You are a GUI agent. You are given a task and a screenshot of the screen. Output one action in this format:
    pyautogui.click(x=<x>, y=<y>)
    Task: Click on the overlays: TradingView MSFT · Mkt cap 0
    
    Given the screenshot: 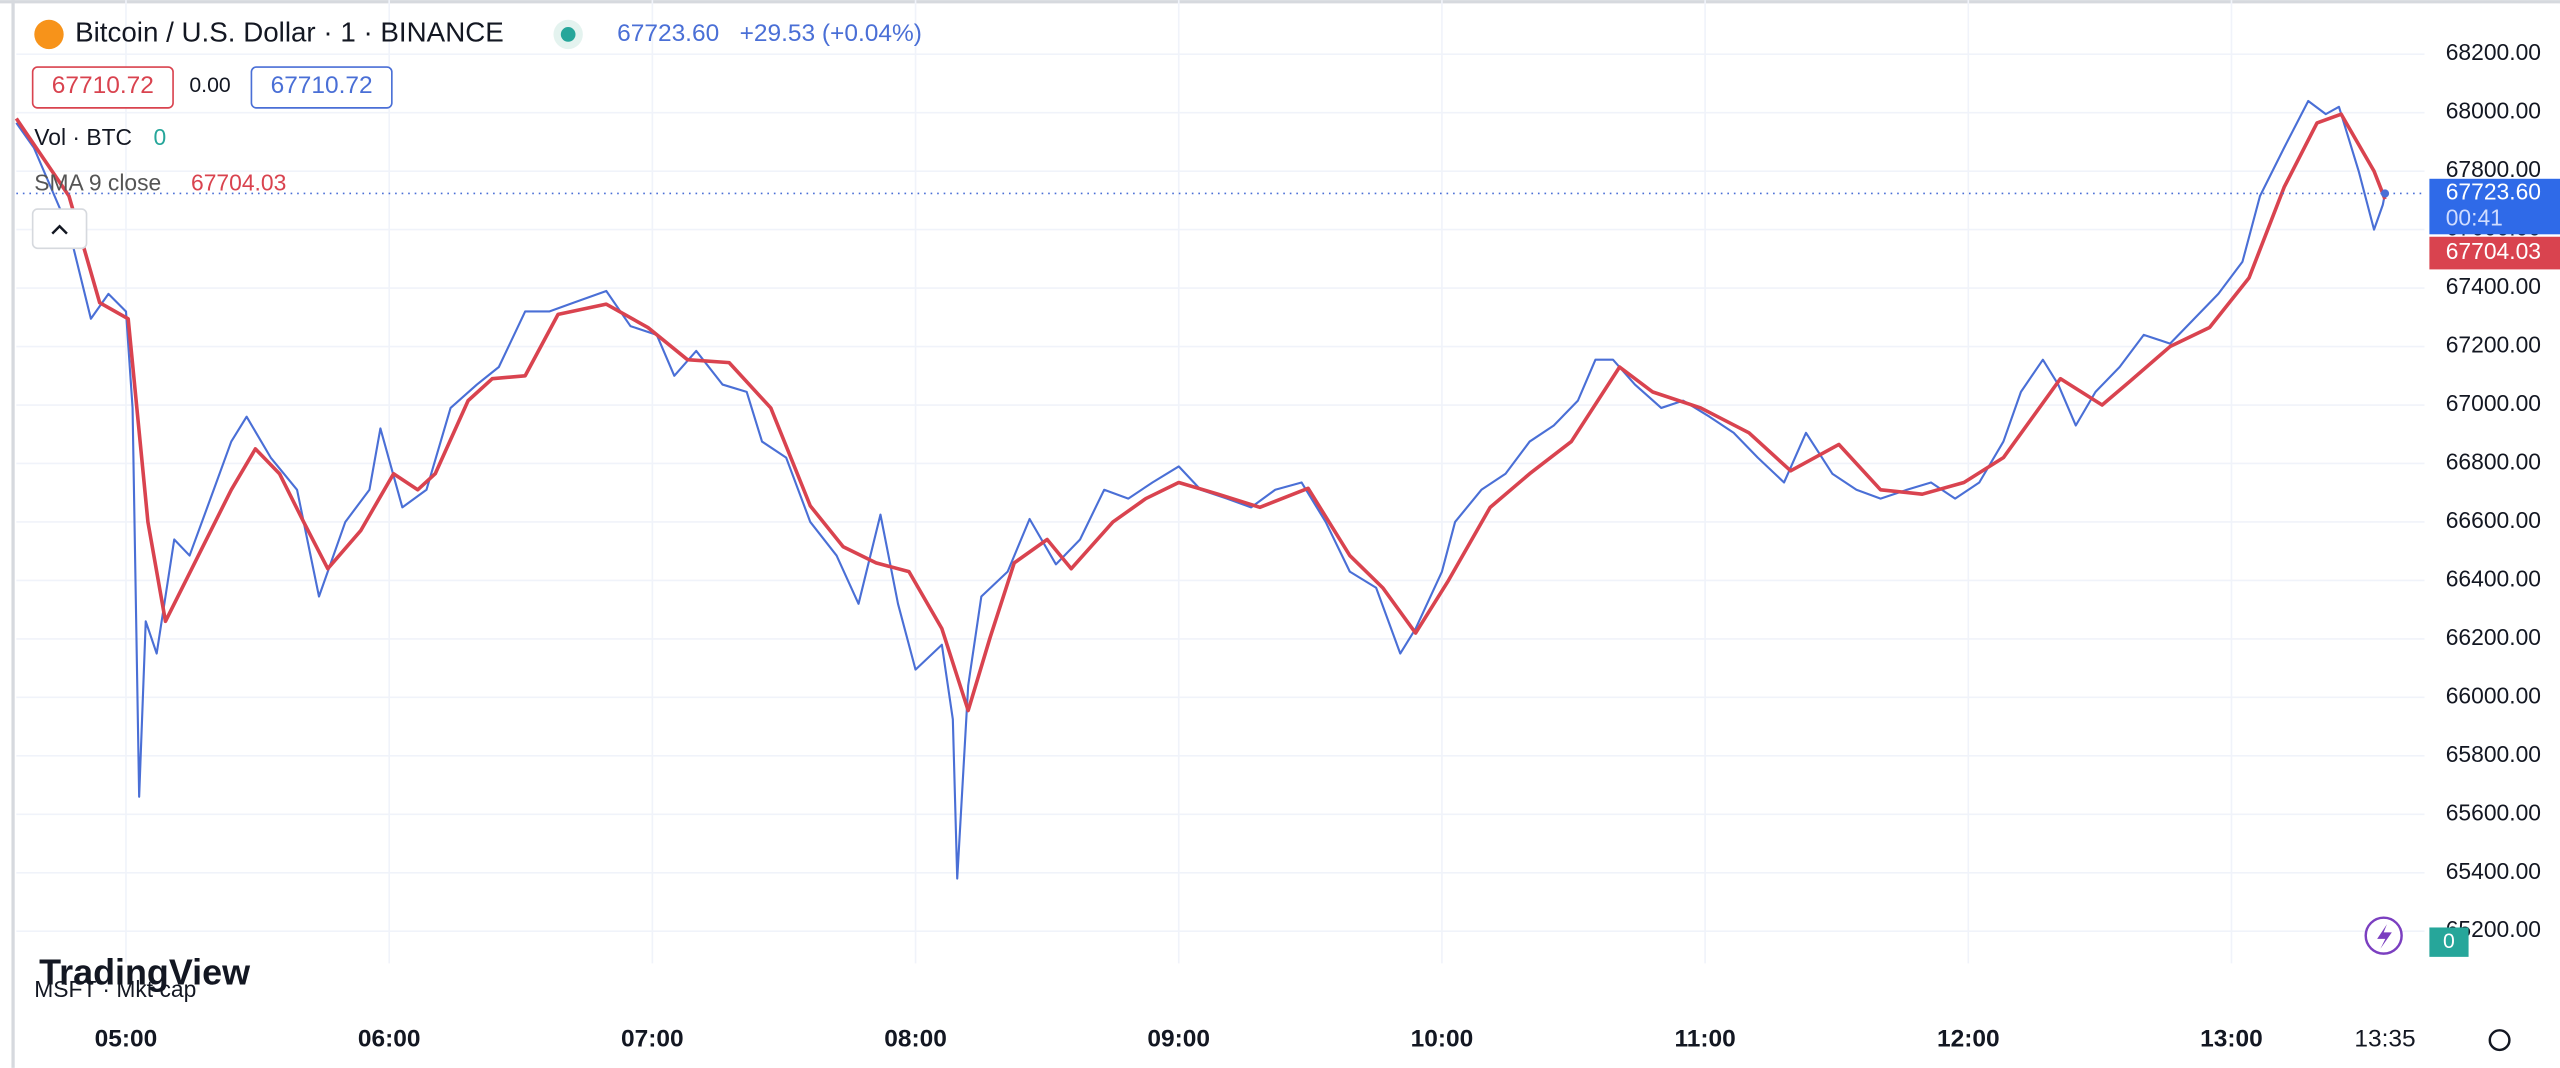 What is the action you would take?
    pyautogui.click(x=1272, y=984)
    